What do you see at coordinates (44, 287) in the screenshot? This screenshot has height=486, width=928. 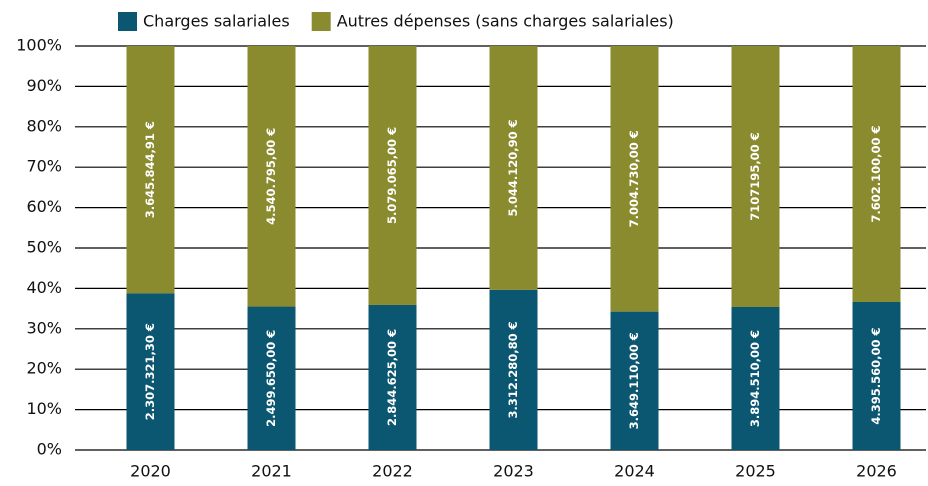 I see `y-tick-label: 40%` at bounding box center [44, 287].